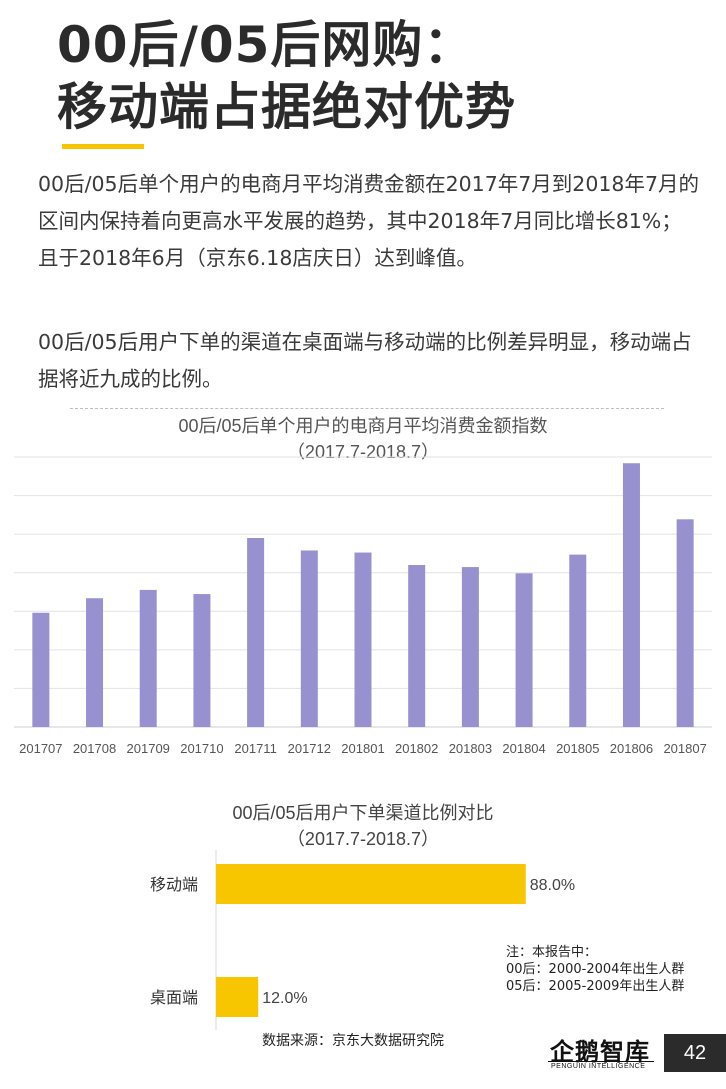 The image size is (726, 1089). Describe the element at coordinates (552, 885) in the screenshot. I see `value-label: 88.0%` at that location.